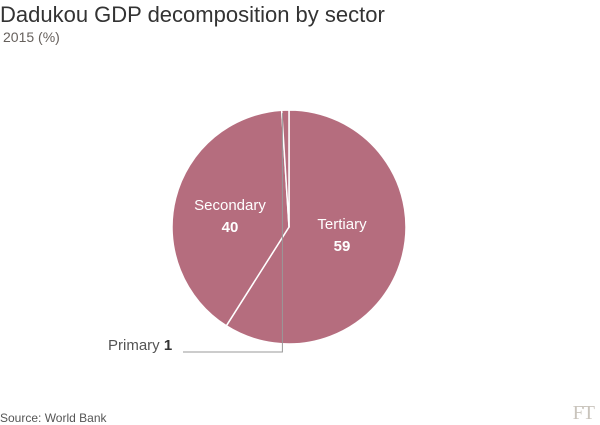 The image size is (600, 425). Describe the element at coordinates (583, 413) in the screenshot. I see `ft-logo: FT` at that location.